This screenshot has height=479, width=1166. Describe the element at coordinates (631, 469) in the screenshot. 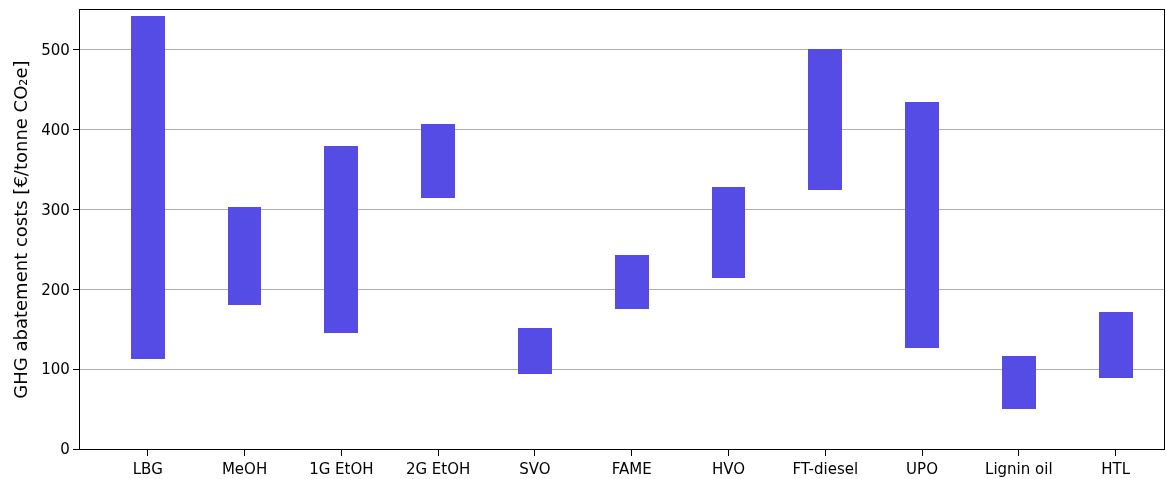

I see `x-tick-label: FAME` at that location.